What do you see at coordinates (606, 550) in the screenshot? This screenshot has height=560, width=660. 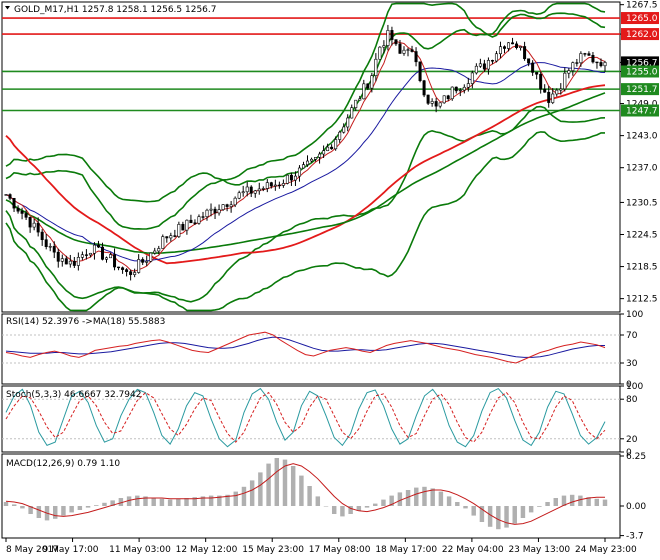 I see `time-tick-label: 24 May 23:00` at bounding box center [606, 550].